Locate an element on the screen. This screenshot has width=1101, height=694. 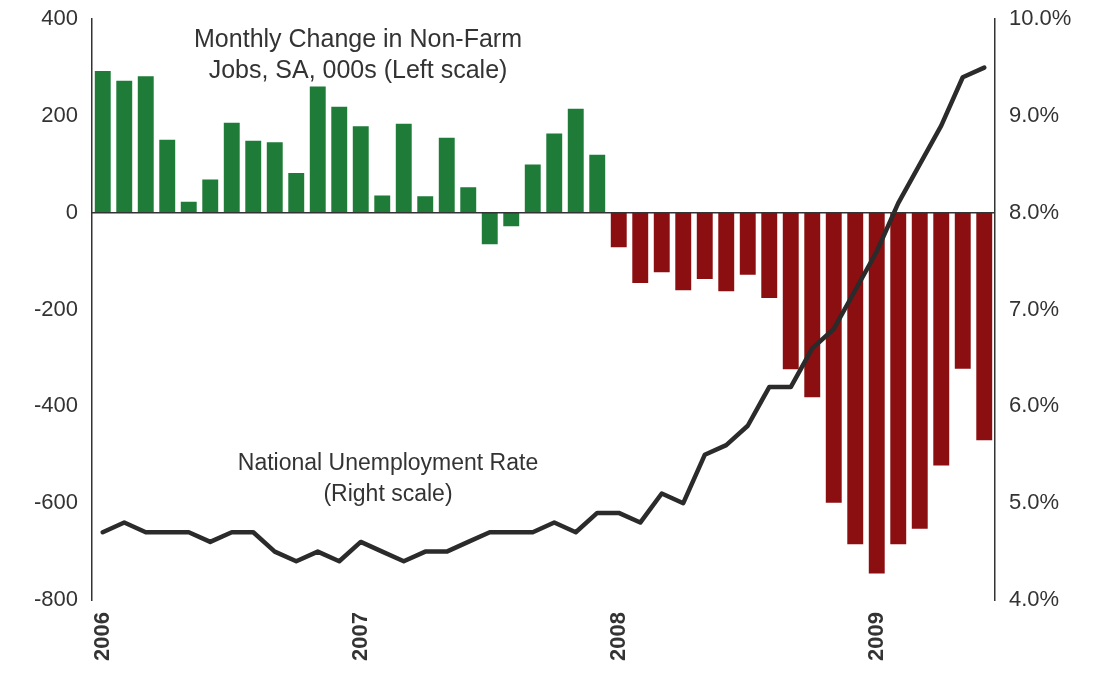
y2-tick-label: 10.0% is located at coordinates (1040, 18).